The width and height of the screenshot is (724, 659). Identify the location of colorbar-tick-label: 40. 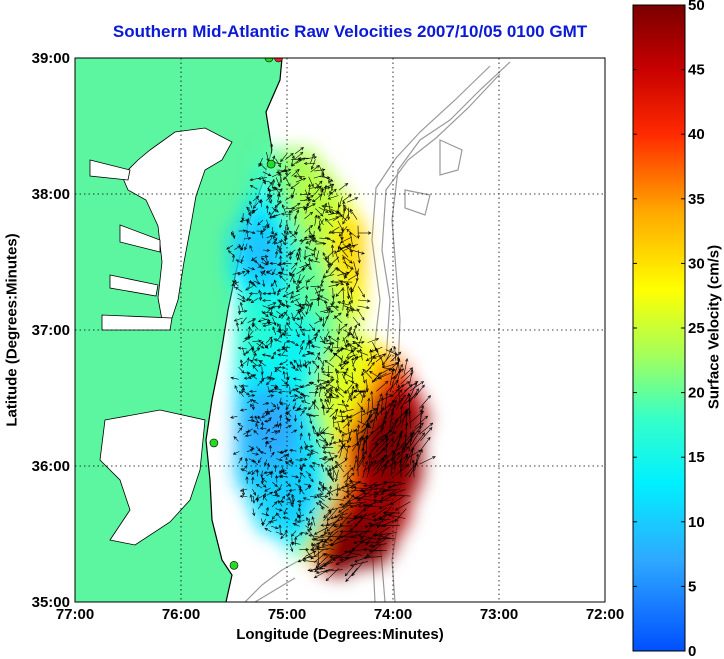
(696, 134).